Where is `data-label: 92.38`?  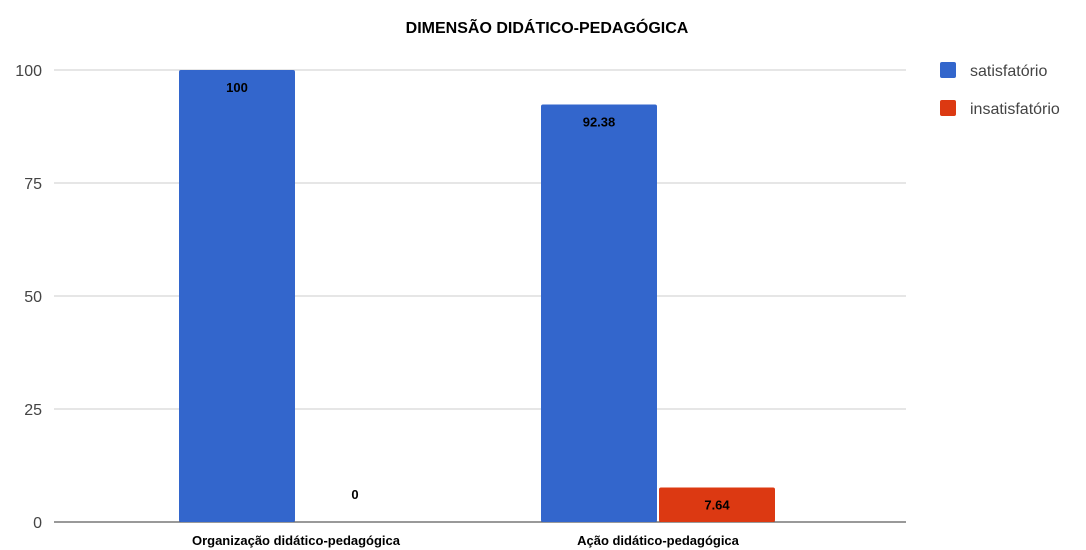
data-label: 92.38 is located at coordinates (599, 121).